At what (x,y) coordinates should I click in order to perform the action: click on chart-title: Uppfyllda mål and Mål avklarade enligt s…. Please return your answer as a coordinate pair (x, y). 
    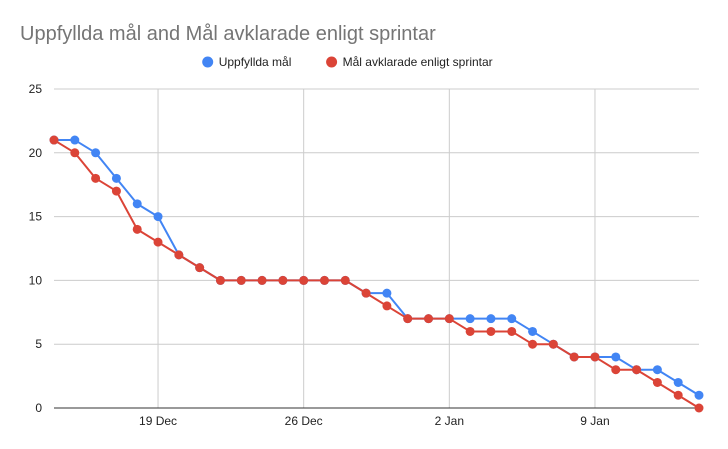
    Looking at the image, I should click on (228, 34).